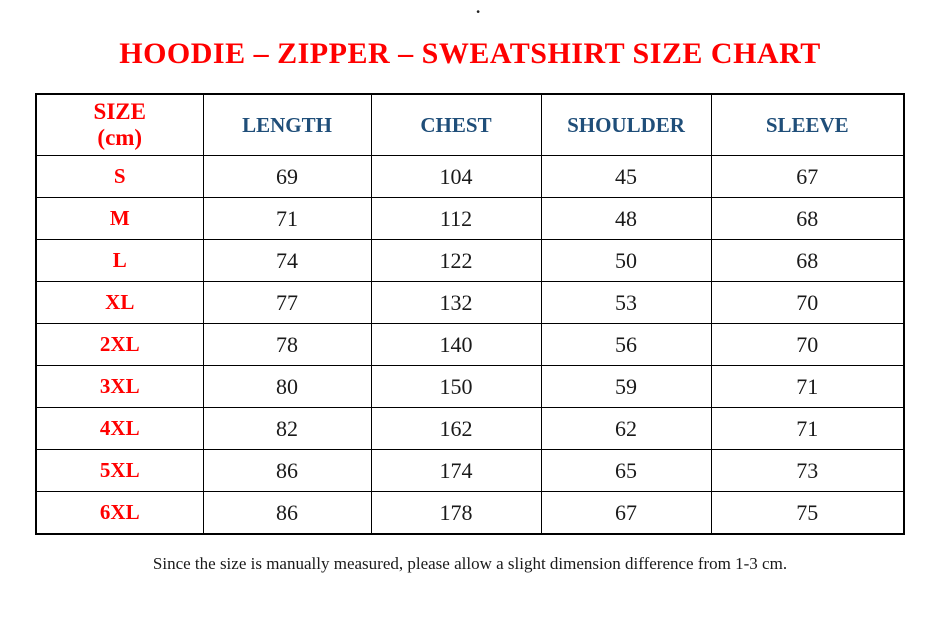 This screenshot has width=940, height=623. I want to click on page-title: HOODIE – ZIPPER – SWEATSHIRT SIZE CHART, so click(470, 53).